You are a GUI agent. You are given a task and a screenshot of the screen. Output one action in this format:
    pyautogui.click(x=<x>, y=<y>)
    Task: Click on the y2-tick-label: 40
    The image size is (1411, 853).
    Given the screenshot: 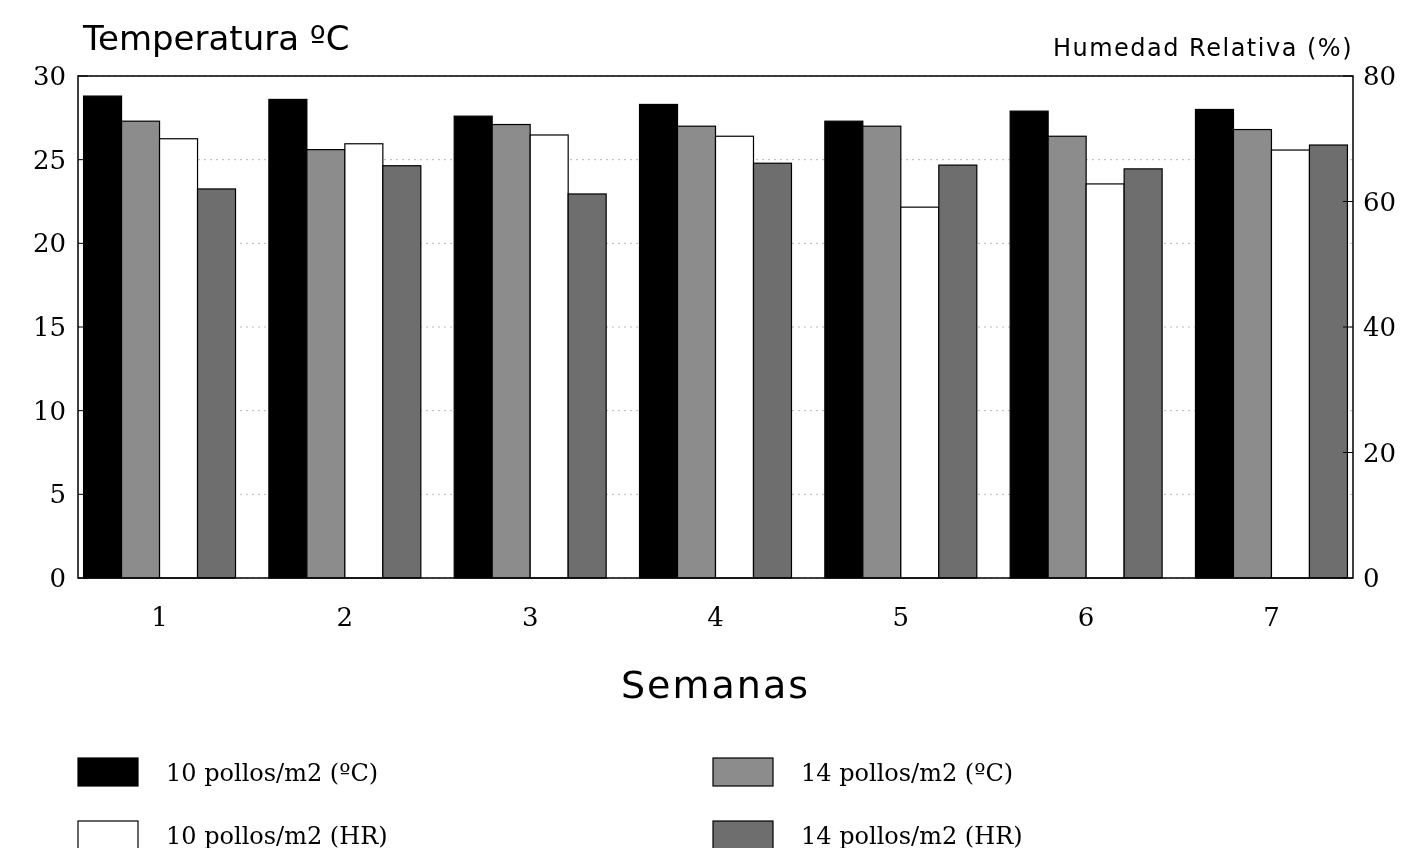 What is the action you would take?
    pyautogui.click(x=1380, y=327)
    